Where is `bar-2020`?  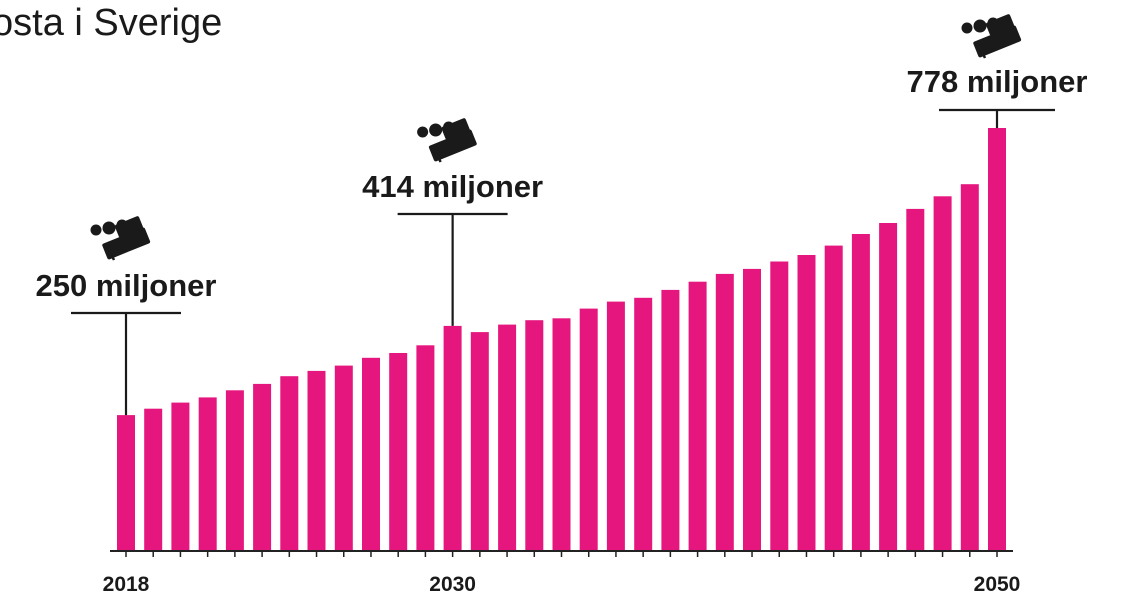
bar-2020 is located at coordinates (180, 476).